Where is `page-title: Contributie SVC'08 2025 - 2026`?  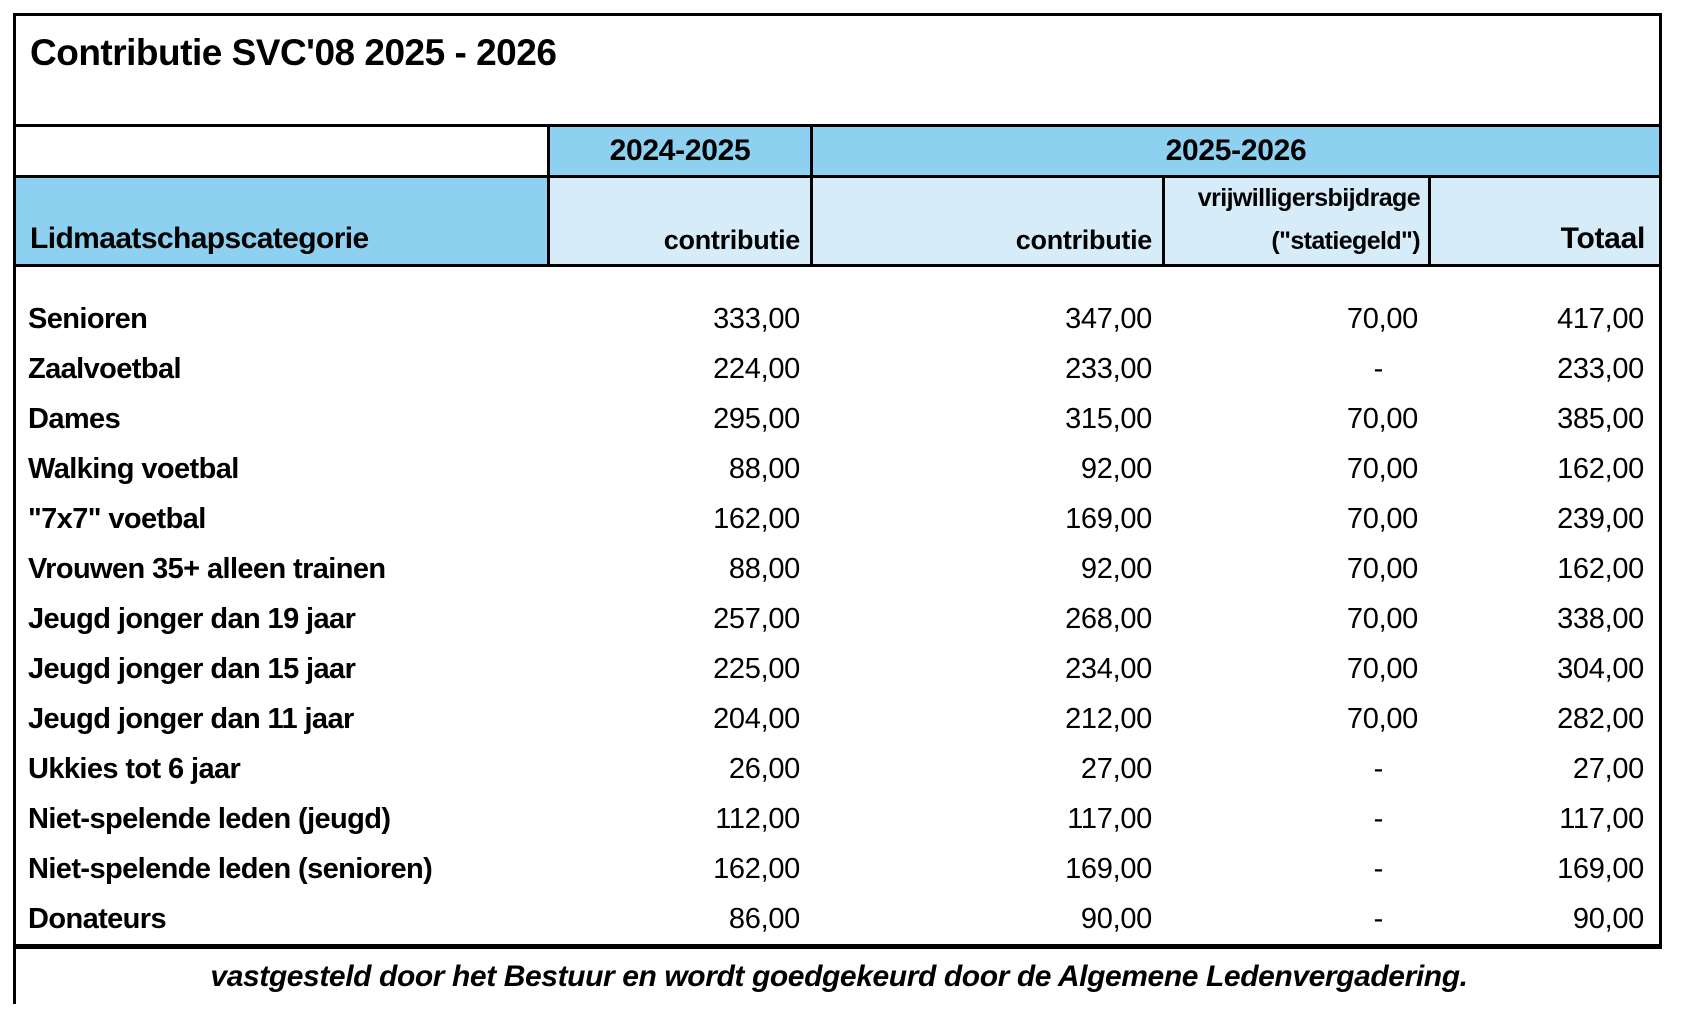 page-title: Contributie SVC'08 2025 - 2026 is located at coordinates (837, 71).